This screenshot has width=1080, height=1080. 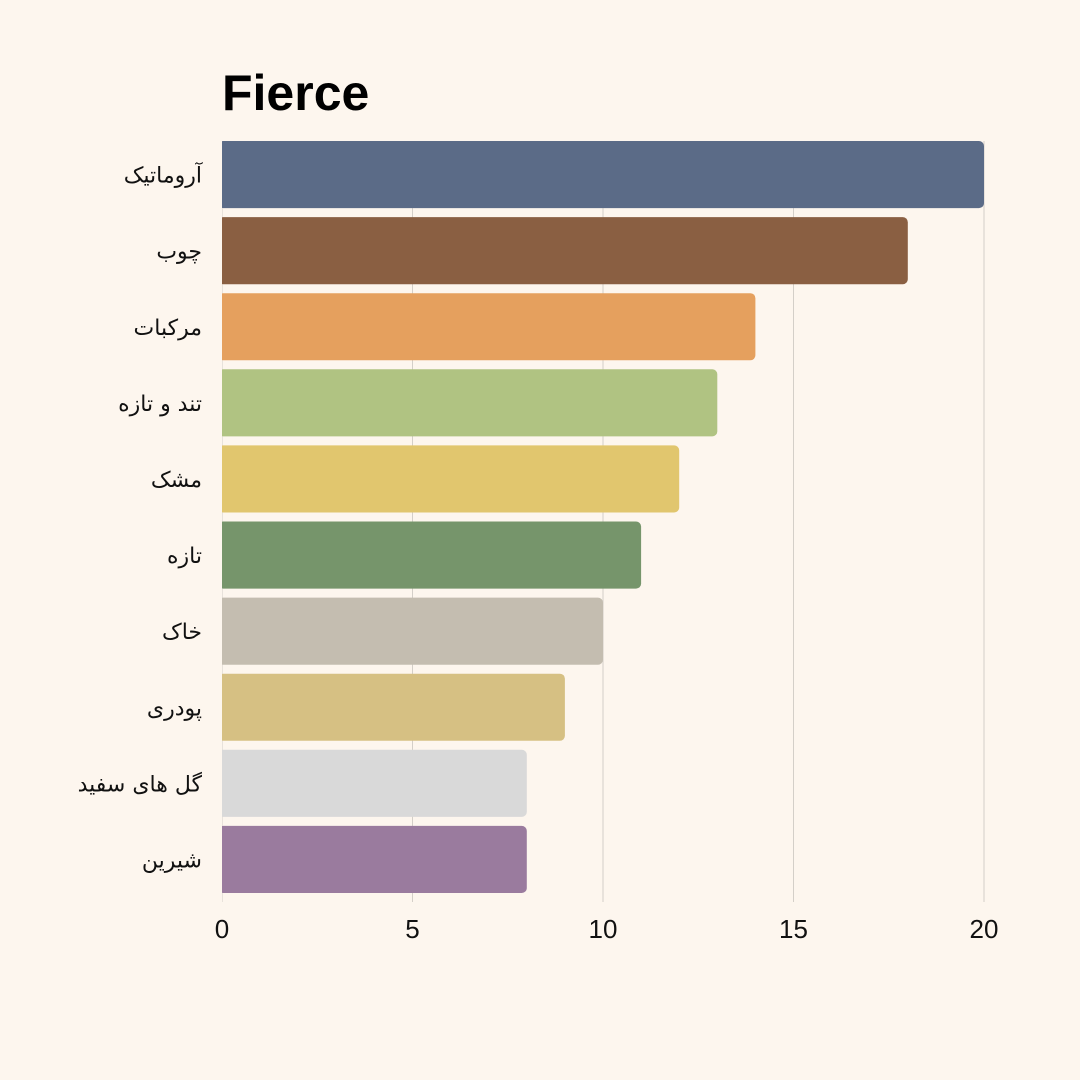 What do you see at coordinates (603, 929) in the screenshot?
I see `x-tick-label: 10` at bounding box center [603, 929].